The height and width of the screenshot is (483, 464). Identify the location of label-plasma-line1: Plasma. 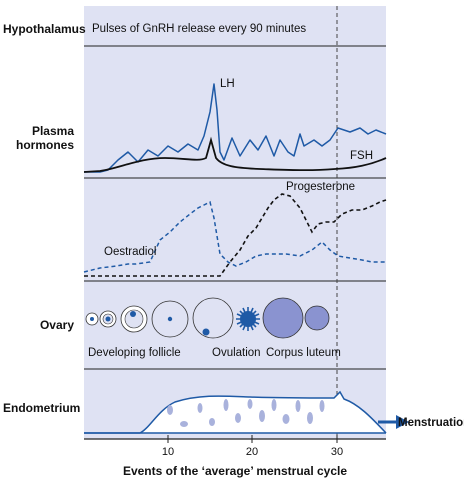
(52, 131).